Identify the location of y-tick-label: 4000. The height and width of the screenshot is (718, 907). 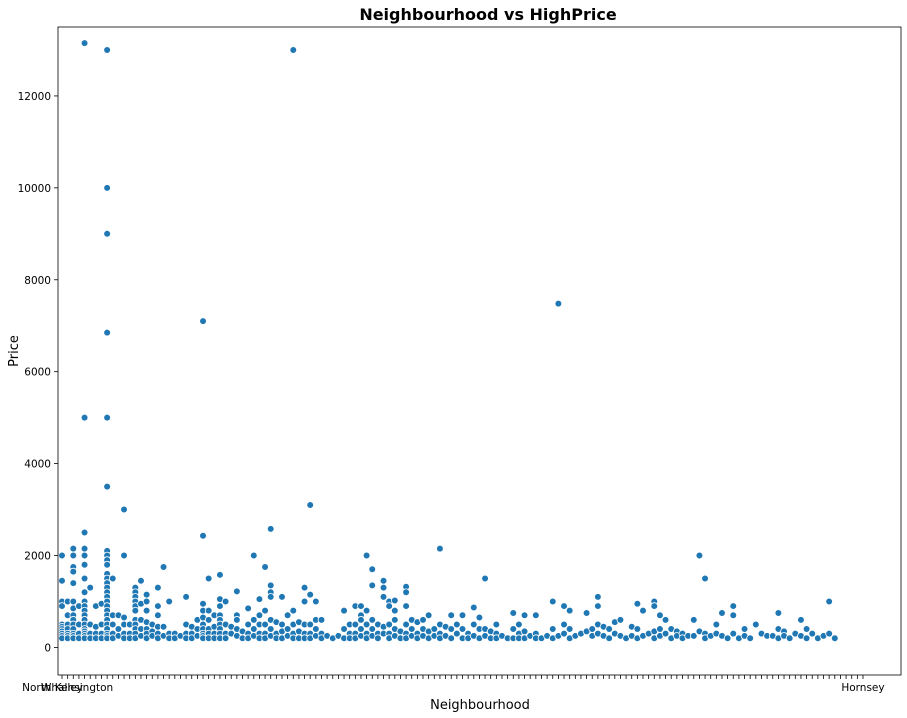
(37, 465).